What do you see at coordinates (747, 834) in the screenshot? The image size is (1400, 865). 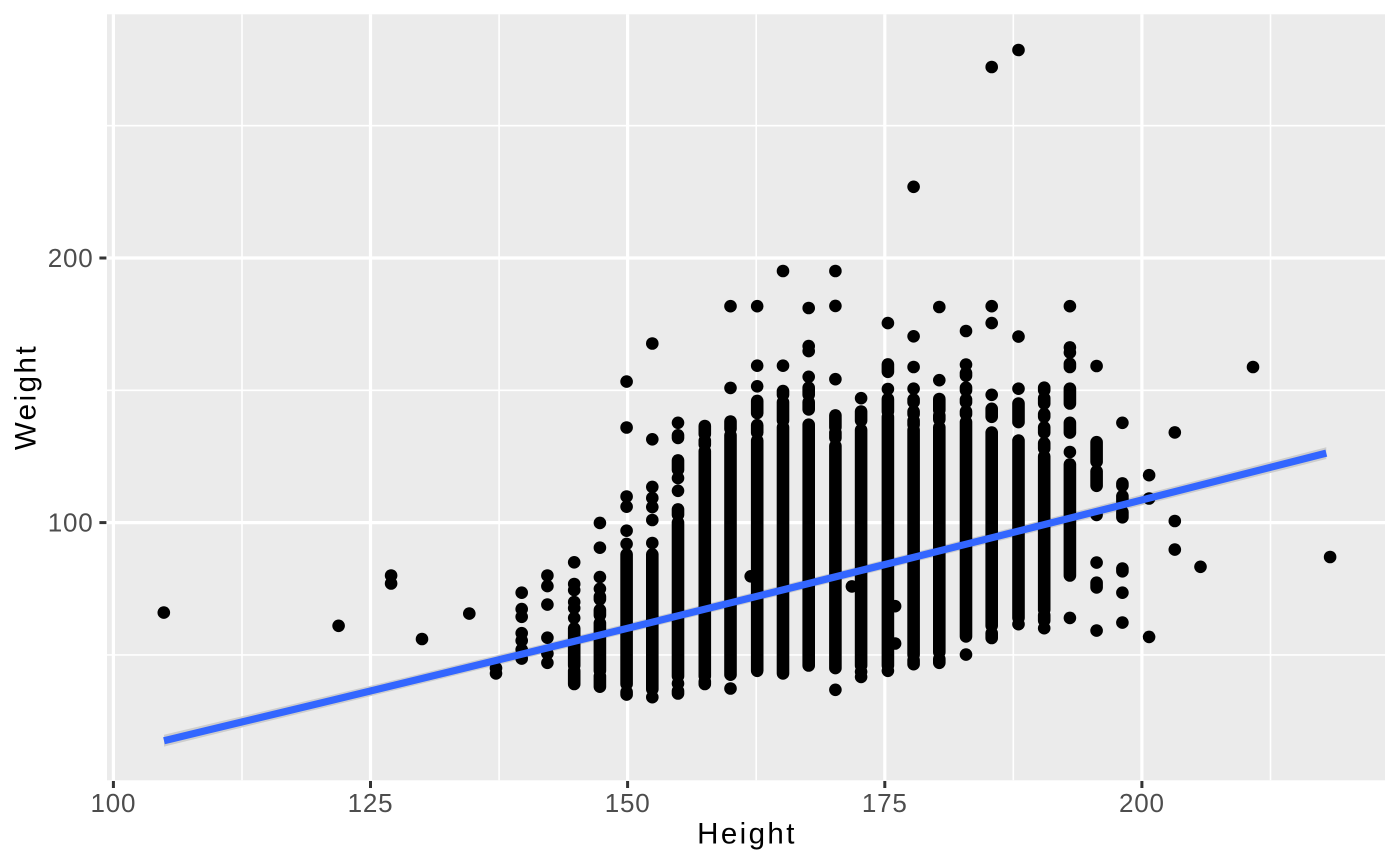 I see `svg-text: Height` at bounding box center [747, 834].